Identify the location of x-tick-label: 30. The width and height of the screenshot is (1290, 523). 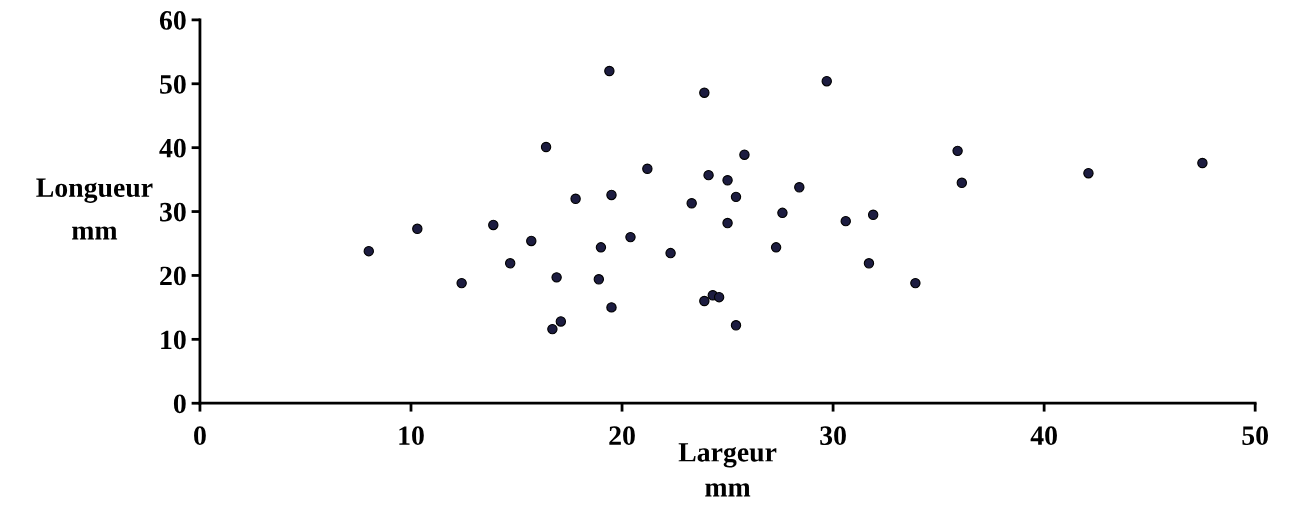
(833, 435).